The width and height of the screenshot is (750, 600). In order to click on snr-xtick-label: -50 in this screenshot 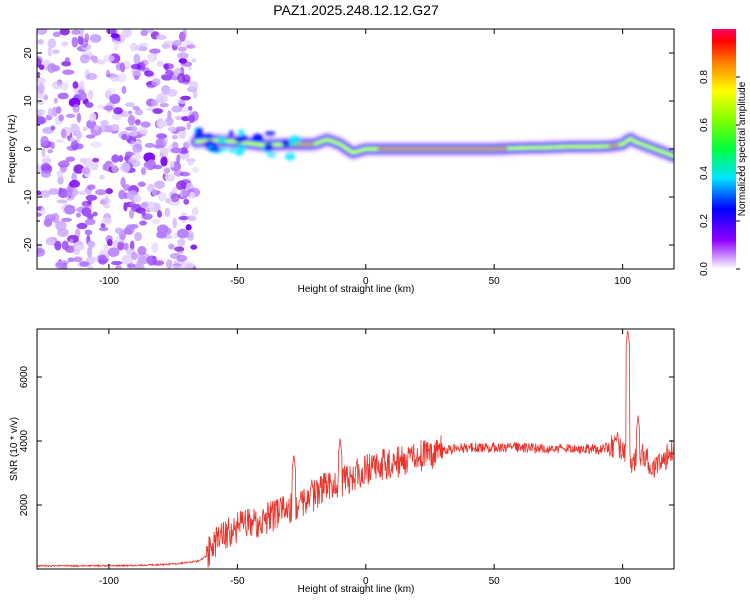, I will do `click(237, 581)`.